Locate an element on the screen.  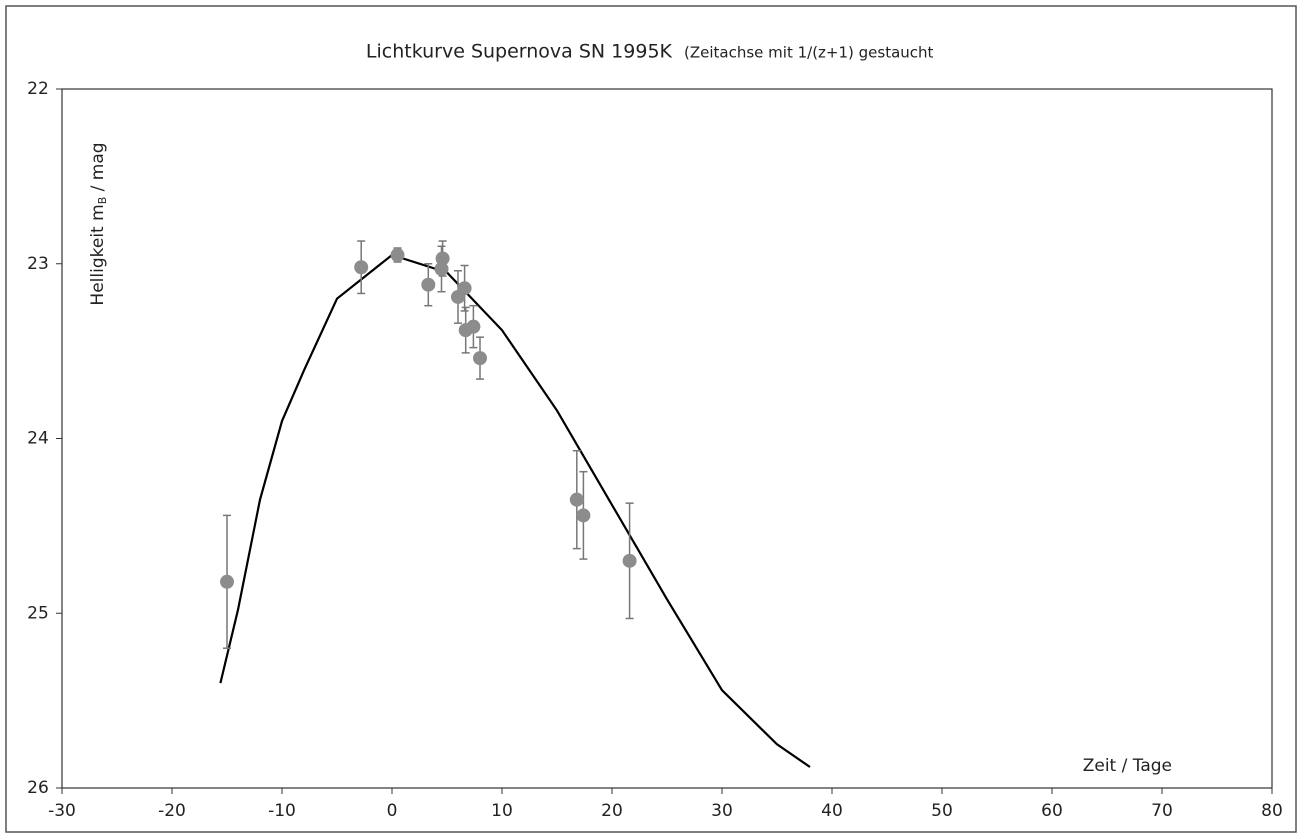
y-tick-label: 26 is located at coordinates (38, 788).